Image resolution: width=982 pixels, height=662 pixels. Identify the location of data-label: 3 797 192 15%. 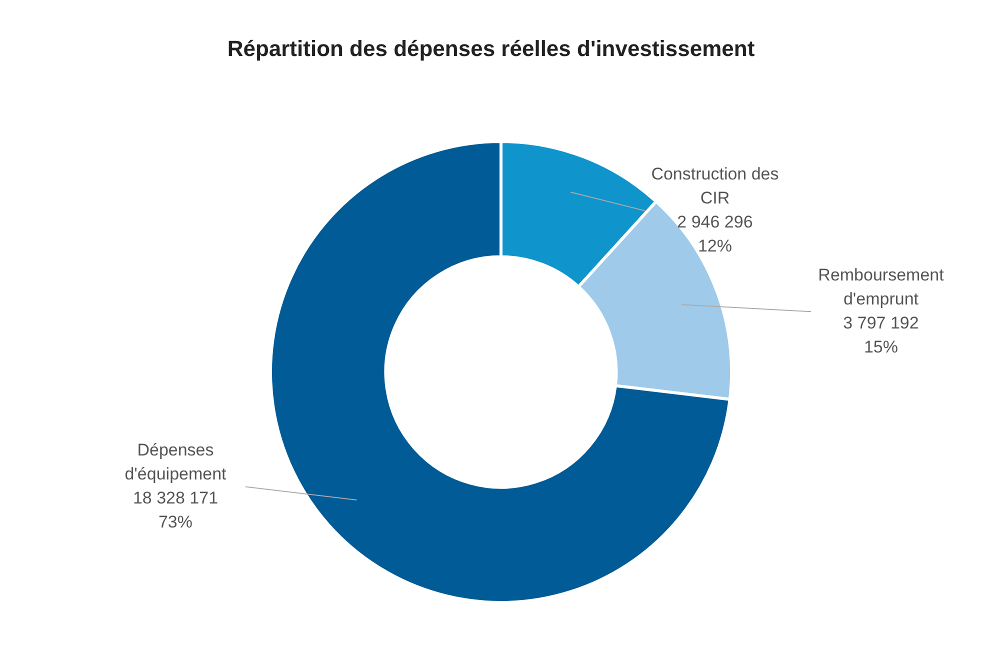
(881, 334).